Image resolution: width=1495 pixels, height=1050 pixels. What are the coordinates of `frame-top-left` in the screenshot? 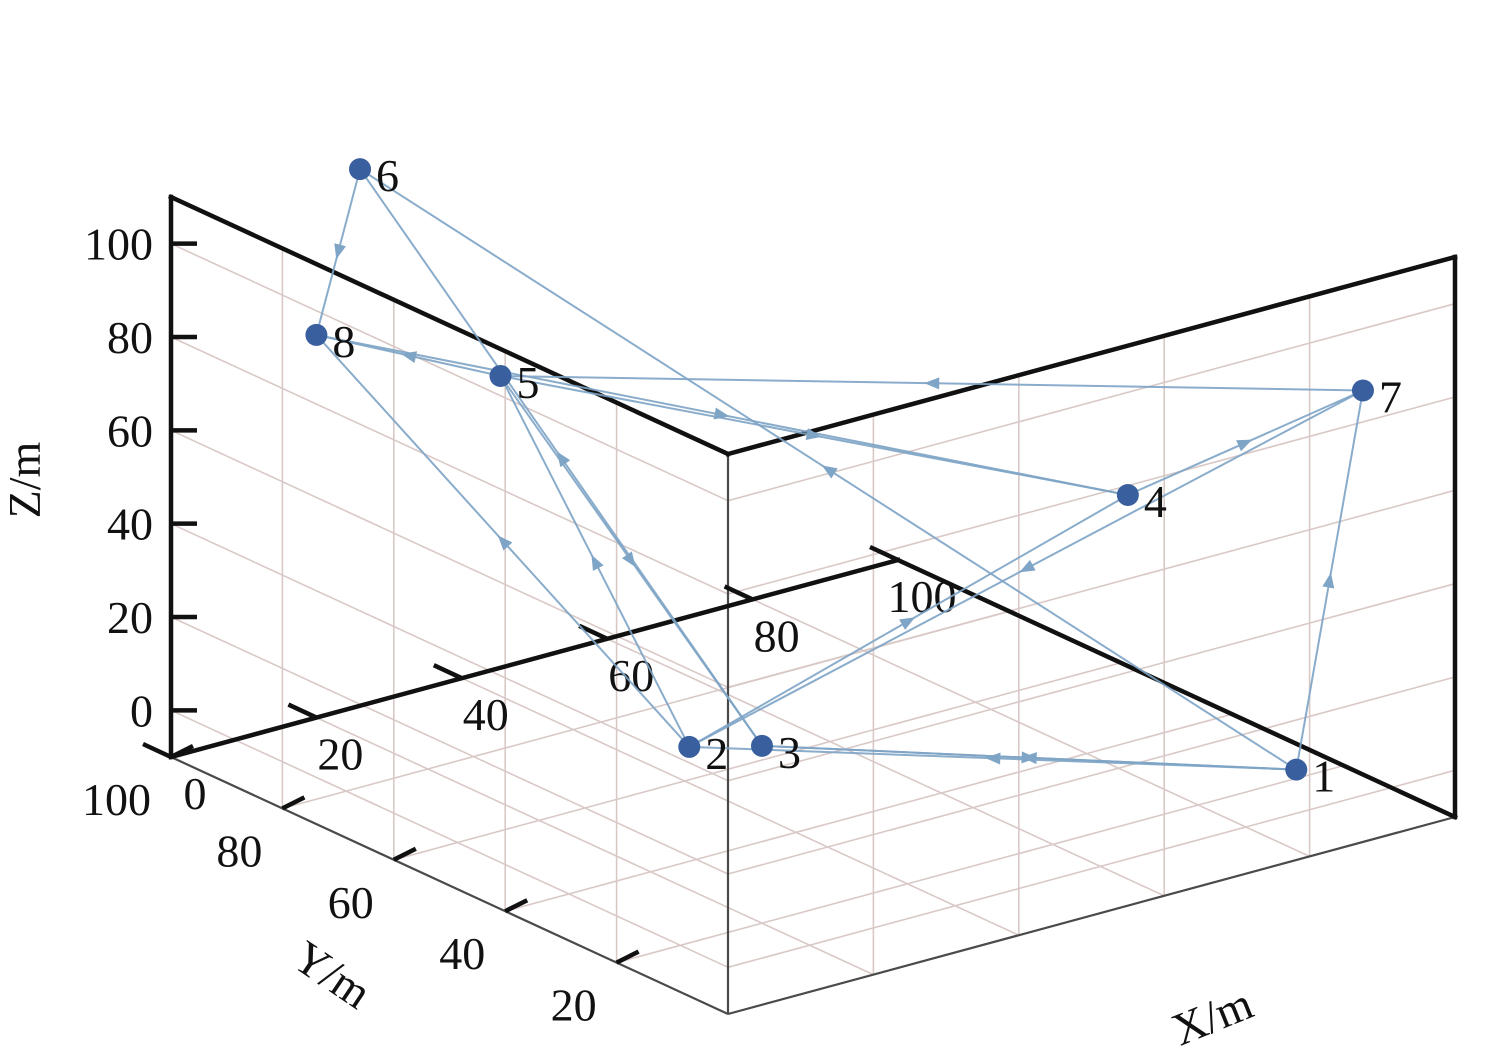 It's located at (449, 325).